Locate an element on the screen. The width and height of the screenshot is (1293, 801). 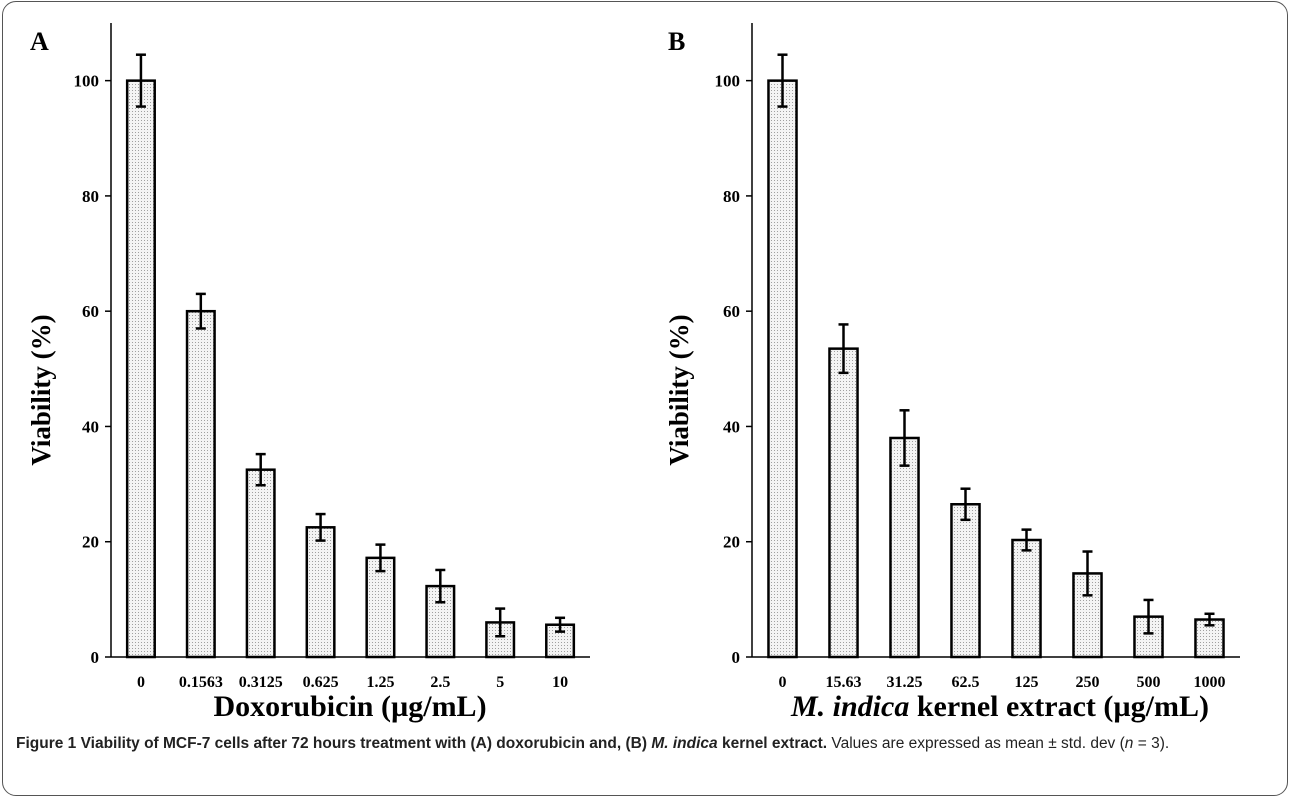
panel-label: A is located at coordinates (39, 41).